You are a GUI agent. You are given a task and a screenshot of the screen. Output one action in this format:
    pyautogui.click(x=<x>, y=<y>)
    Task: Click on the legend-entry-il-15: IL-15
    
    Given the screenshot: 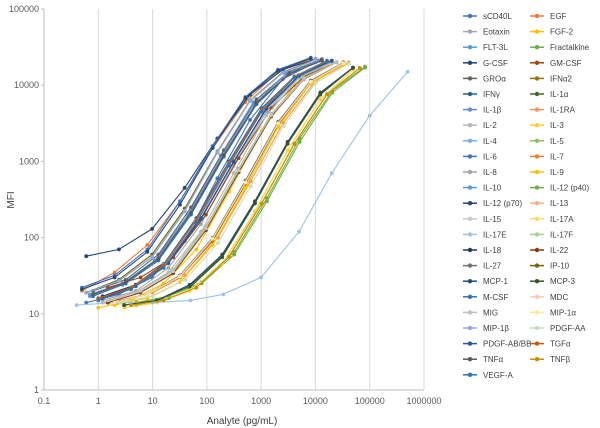 What is the action you would take?
    pyautogui.click(x=482, y=219)
    